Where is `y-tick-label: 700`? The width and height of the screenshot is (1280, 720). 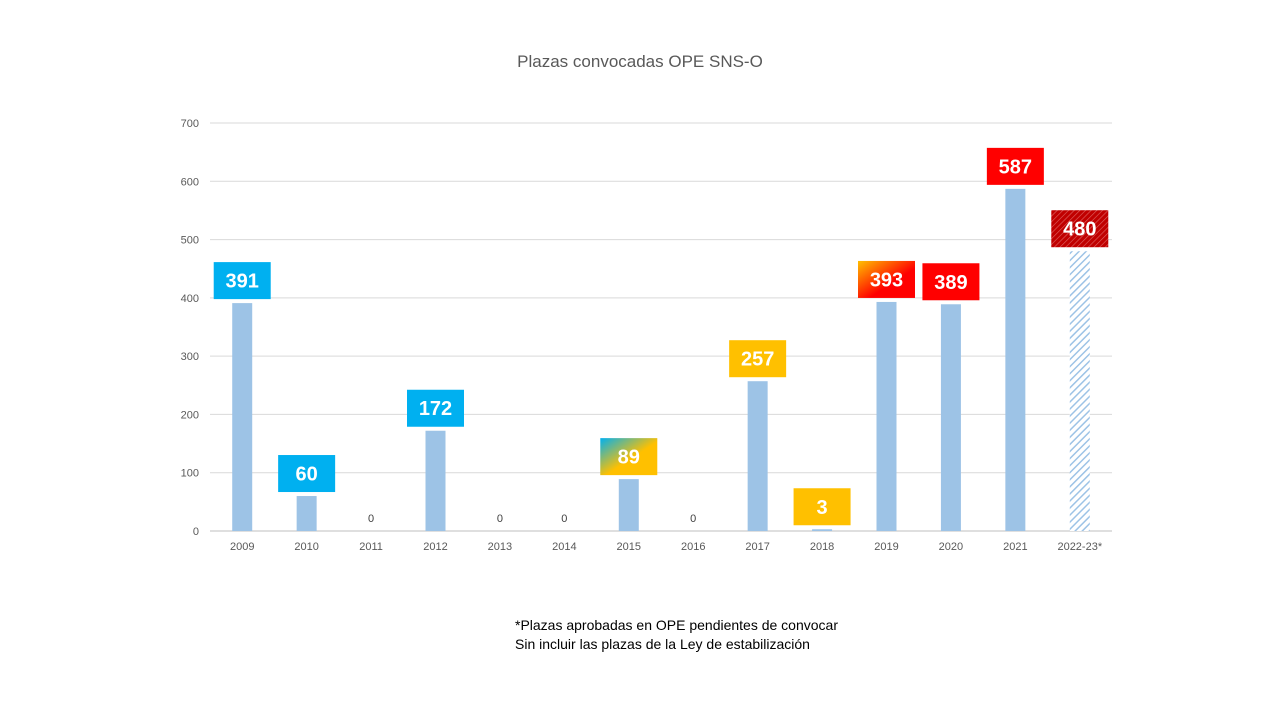
y-tick-label: 700 is located at coordinates (190, 124).